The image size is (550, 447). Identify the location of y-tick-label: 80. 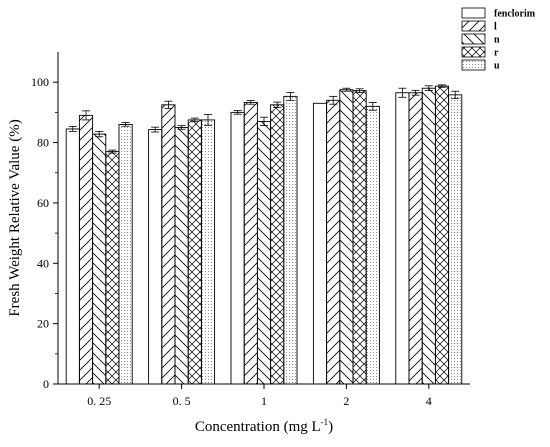
(43, 143).